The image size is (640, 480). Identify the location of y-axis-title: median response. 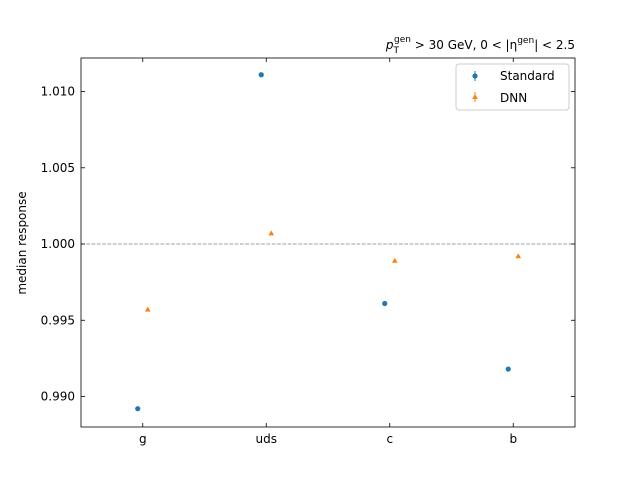
(22, 242).